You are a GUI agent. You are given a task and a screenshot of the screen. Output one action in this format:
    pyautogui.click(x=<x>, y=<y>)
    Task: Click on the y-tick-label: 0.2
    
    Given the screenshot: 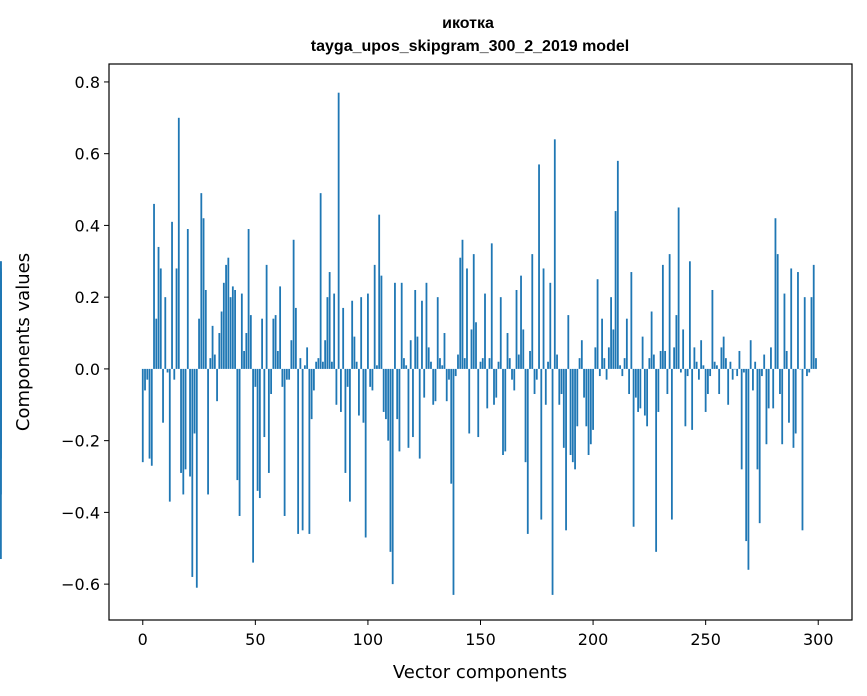 What is the action you would take?
    pyautogui.click(x=87, y=297)
    